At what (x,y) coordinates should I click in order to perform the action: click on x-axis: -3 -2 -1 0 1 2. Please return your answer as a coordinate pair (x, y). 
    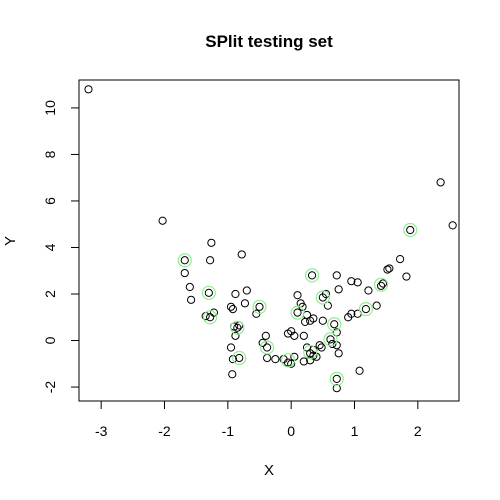
    Looking at the image, I should click on (258, 419).